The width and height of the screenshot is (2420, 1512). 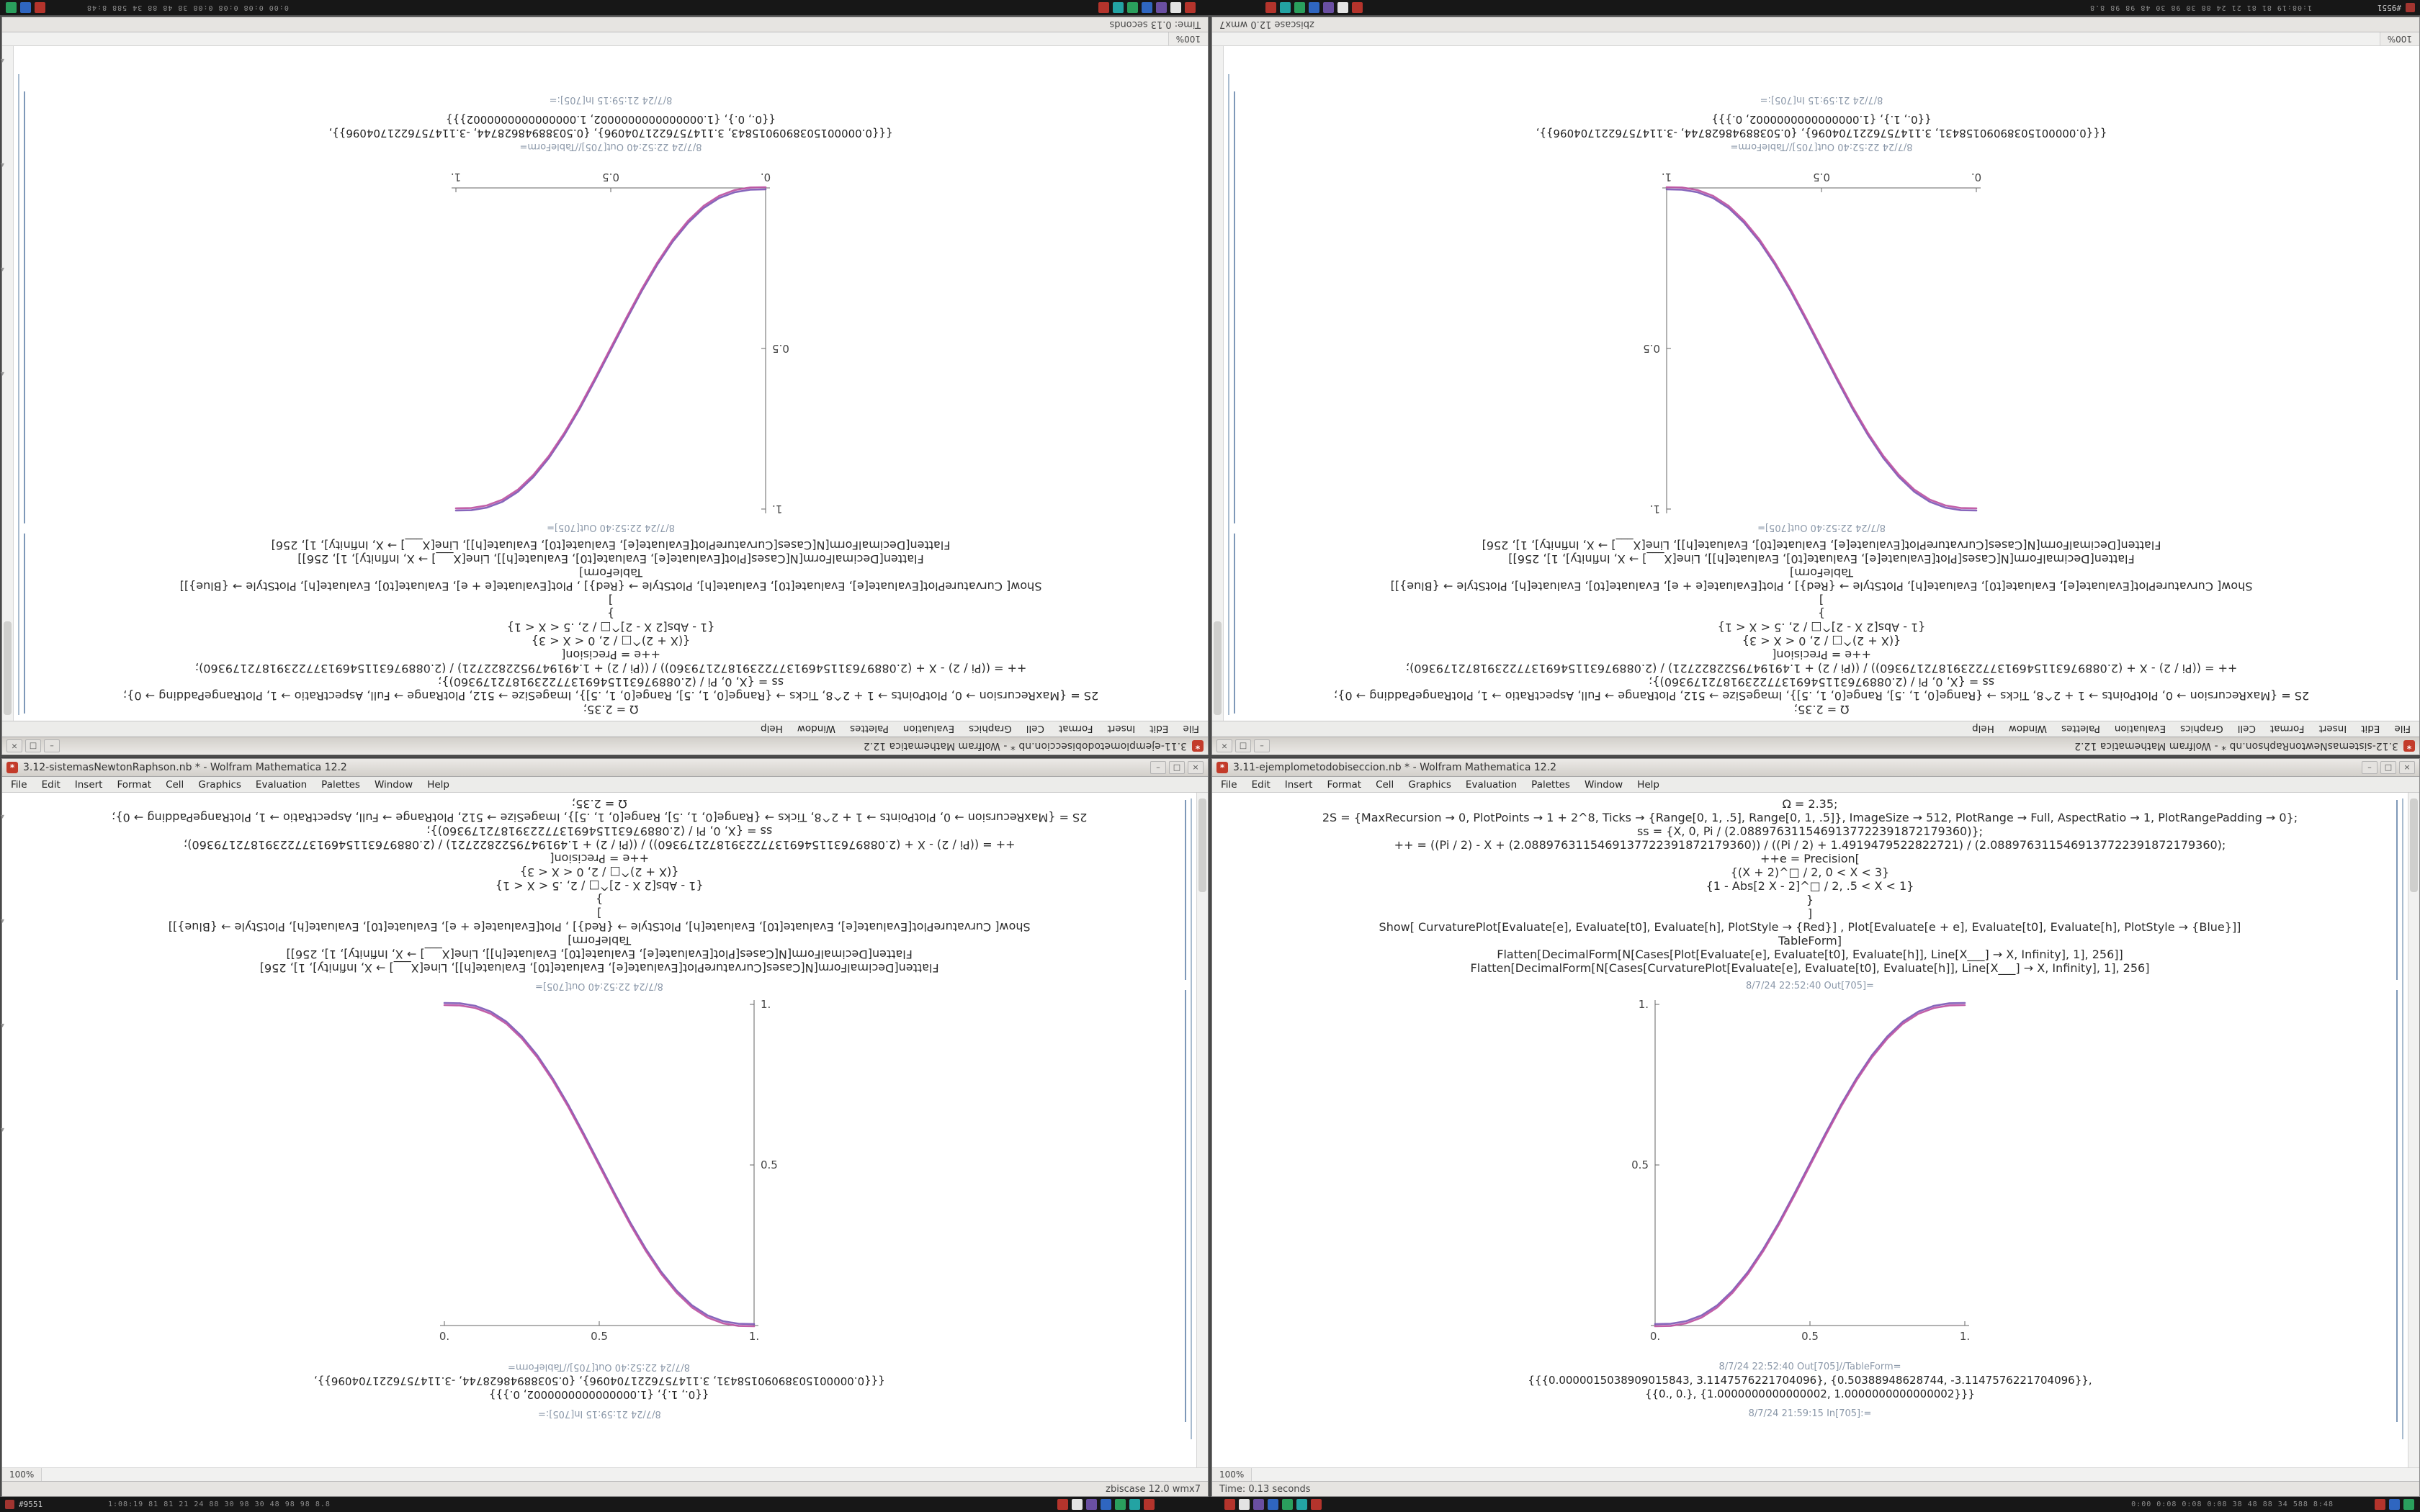 What do you see at coordinates (1229, 784) in the screenshot?
I see `menu-item: File` at bounding box center [1229, 784].